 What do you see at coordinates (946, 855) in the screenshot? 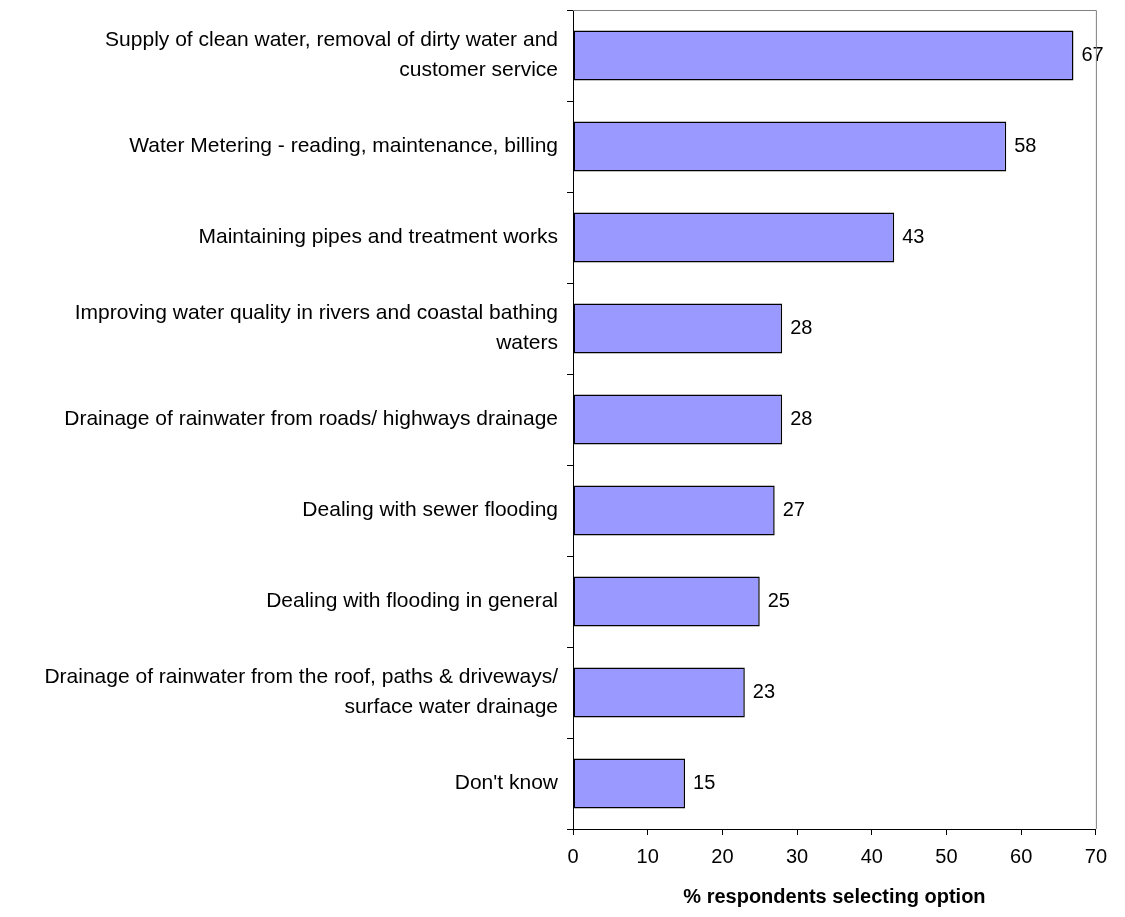
I see `x-tick-label: 50` at bounding box center [946, 855].